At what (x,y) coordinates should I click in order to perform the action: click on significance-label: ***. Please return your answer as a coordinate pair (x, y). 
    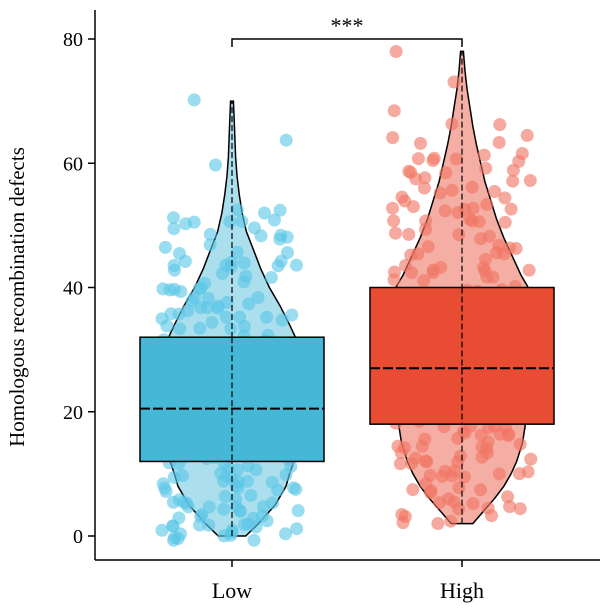
    Looking at the image, I should click on (347, 25).